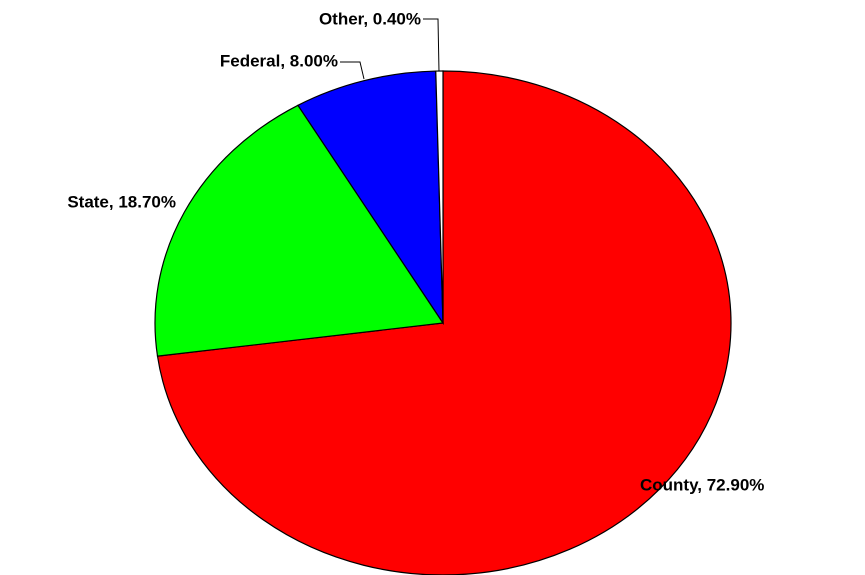  Describe the element at coordinates (121, 201) in the screenshot. I see `data-label: State, 18.70%` at that location.